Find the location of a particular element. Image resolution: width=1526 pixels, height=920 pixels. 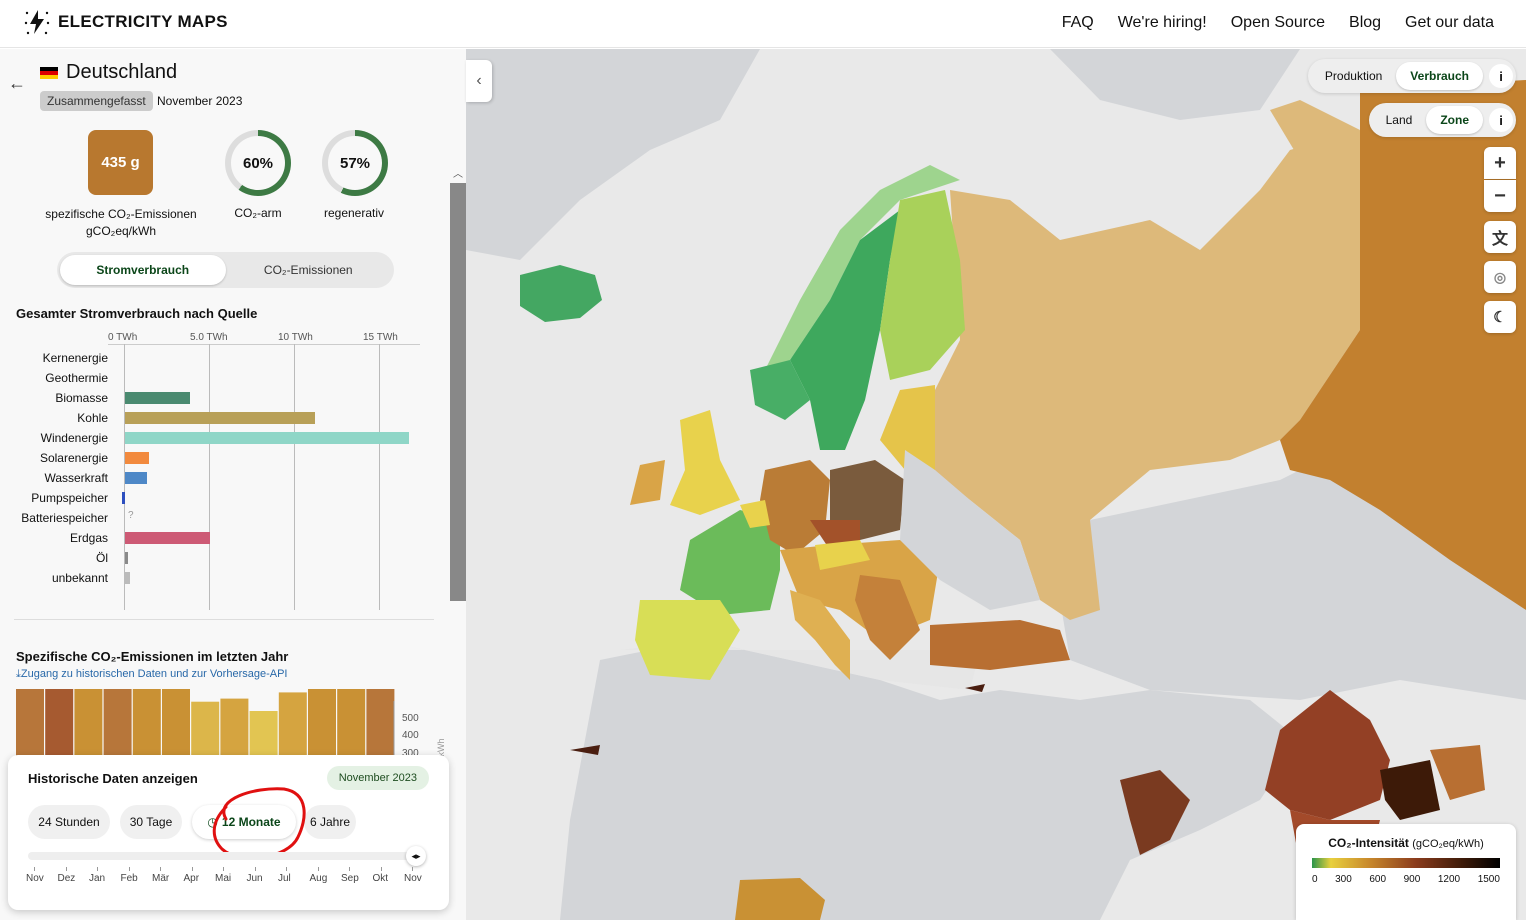

zone-russia-north is located at coordinates (1315, 130).